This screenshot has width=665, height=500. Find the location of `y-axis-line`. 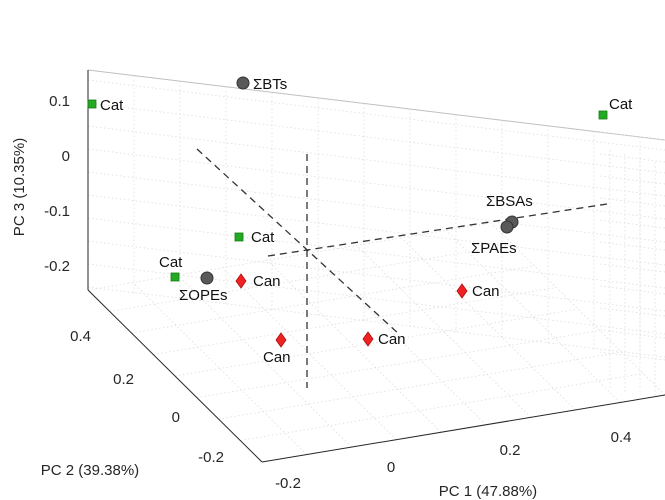

y-axis-line is located at coordinates (175, 376).